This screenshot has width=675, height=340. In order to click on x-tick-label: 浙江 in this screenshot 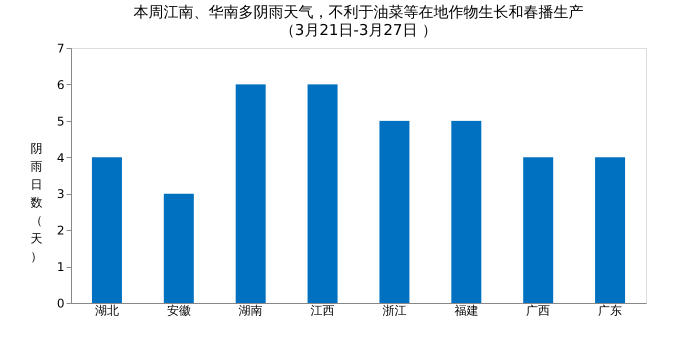, I will do `click(394, 311)`.